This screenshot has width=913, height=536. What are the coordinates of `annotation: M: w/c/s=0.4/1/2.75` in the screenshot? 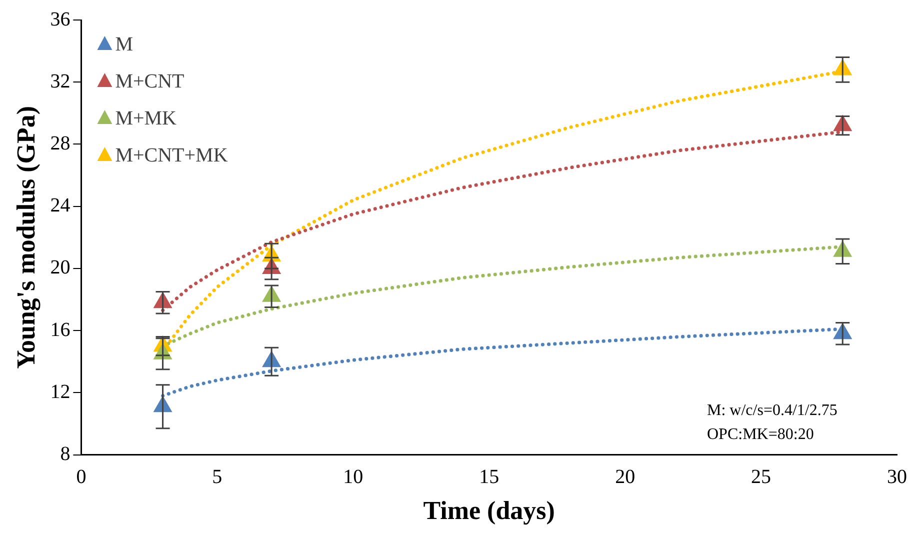 It's located at (772, 410).